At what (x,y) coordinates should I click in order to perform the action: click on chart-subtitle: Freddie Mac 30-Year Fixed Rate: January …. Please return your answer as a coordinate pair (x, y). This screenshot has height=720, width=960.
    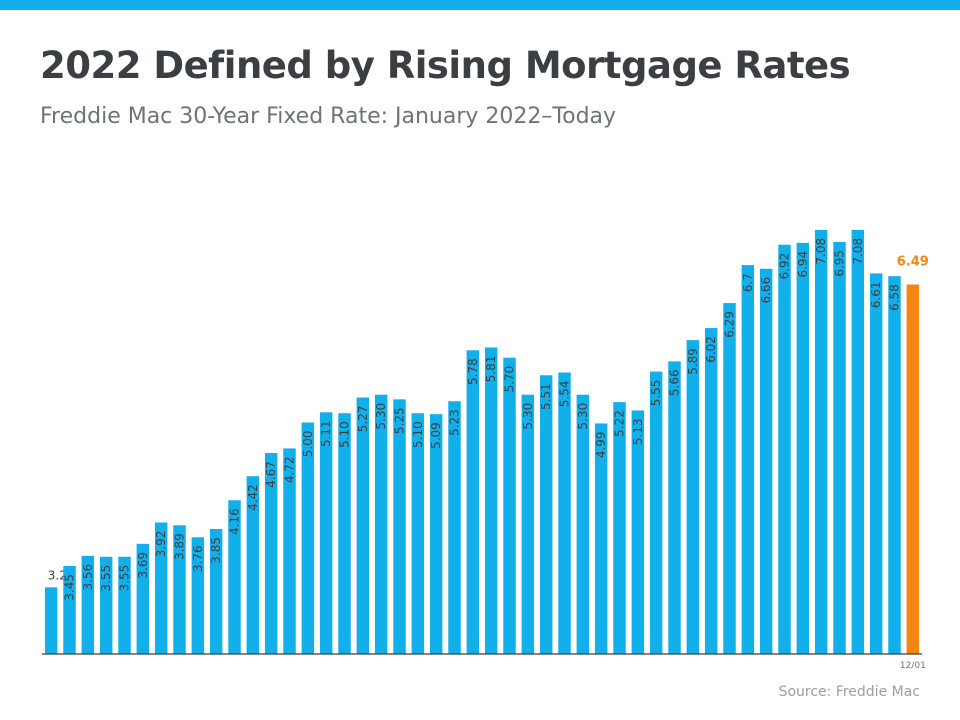
    Looking at the image, I should click on (328, 116).